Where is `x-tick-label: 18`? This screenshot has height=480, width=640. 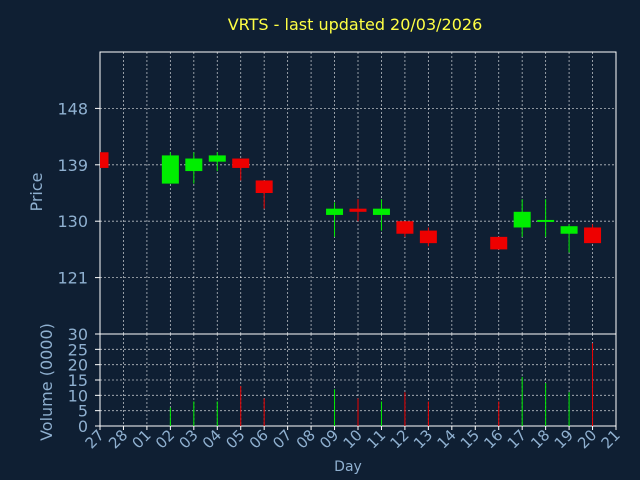
x-tick-label: 18 is located at coordinates (540, 439).